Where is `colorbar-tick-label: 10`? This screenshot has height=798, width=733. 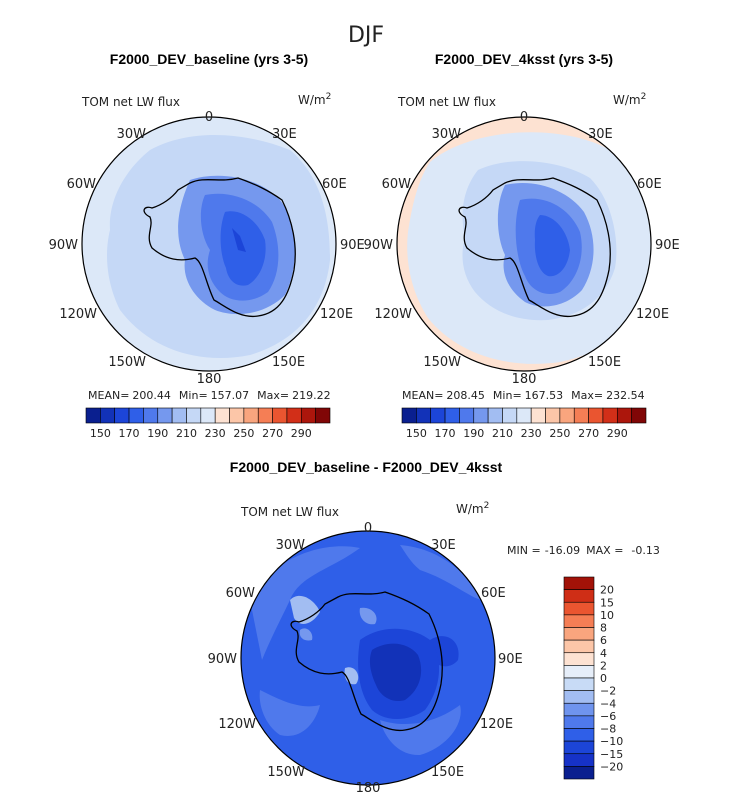
colorbar-tick-label: 10 is located at coordinates (607, 615).